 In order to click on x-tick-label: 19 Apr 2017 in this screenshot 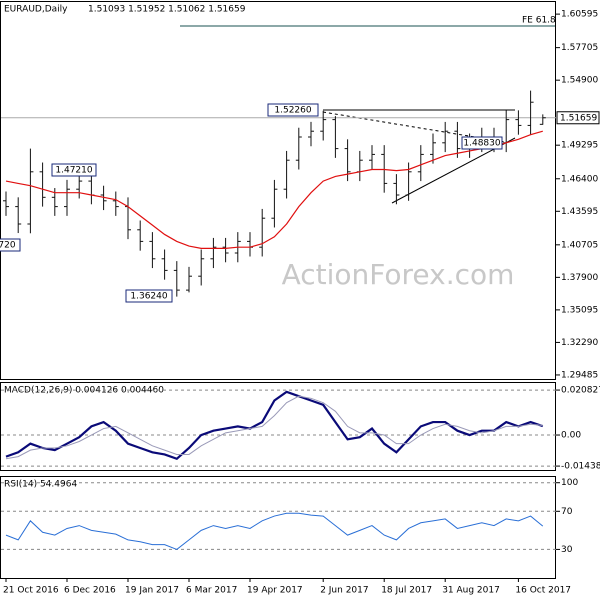, I will do `click(275, 591)`.